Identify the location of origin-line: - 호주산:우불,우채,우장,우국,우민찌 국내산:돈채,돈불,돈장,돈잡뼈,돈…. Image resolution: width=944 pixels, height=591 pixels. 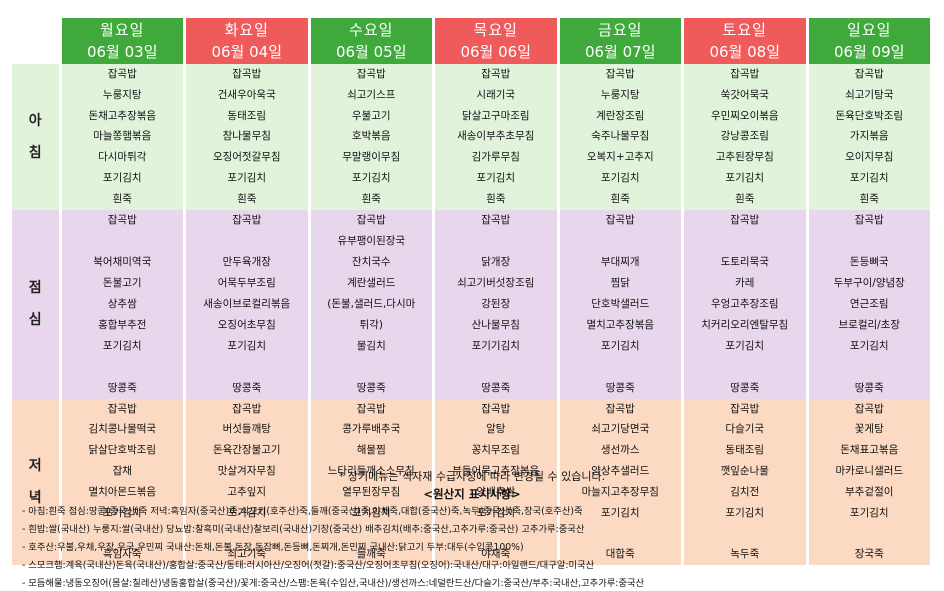
(273, 547).